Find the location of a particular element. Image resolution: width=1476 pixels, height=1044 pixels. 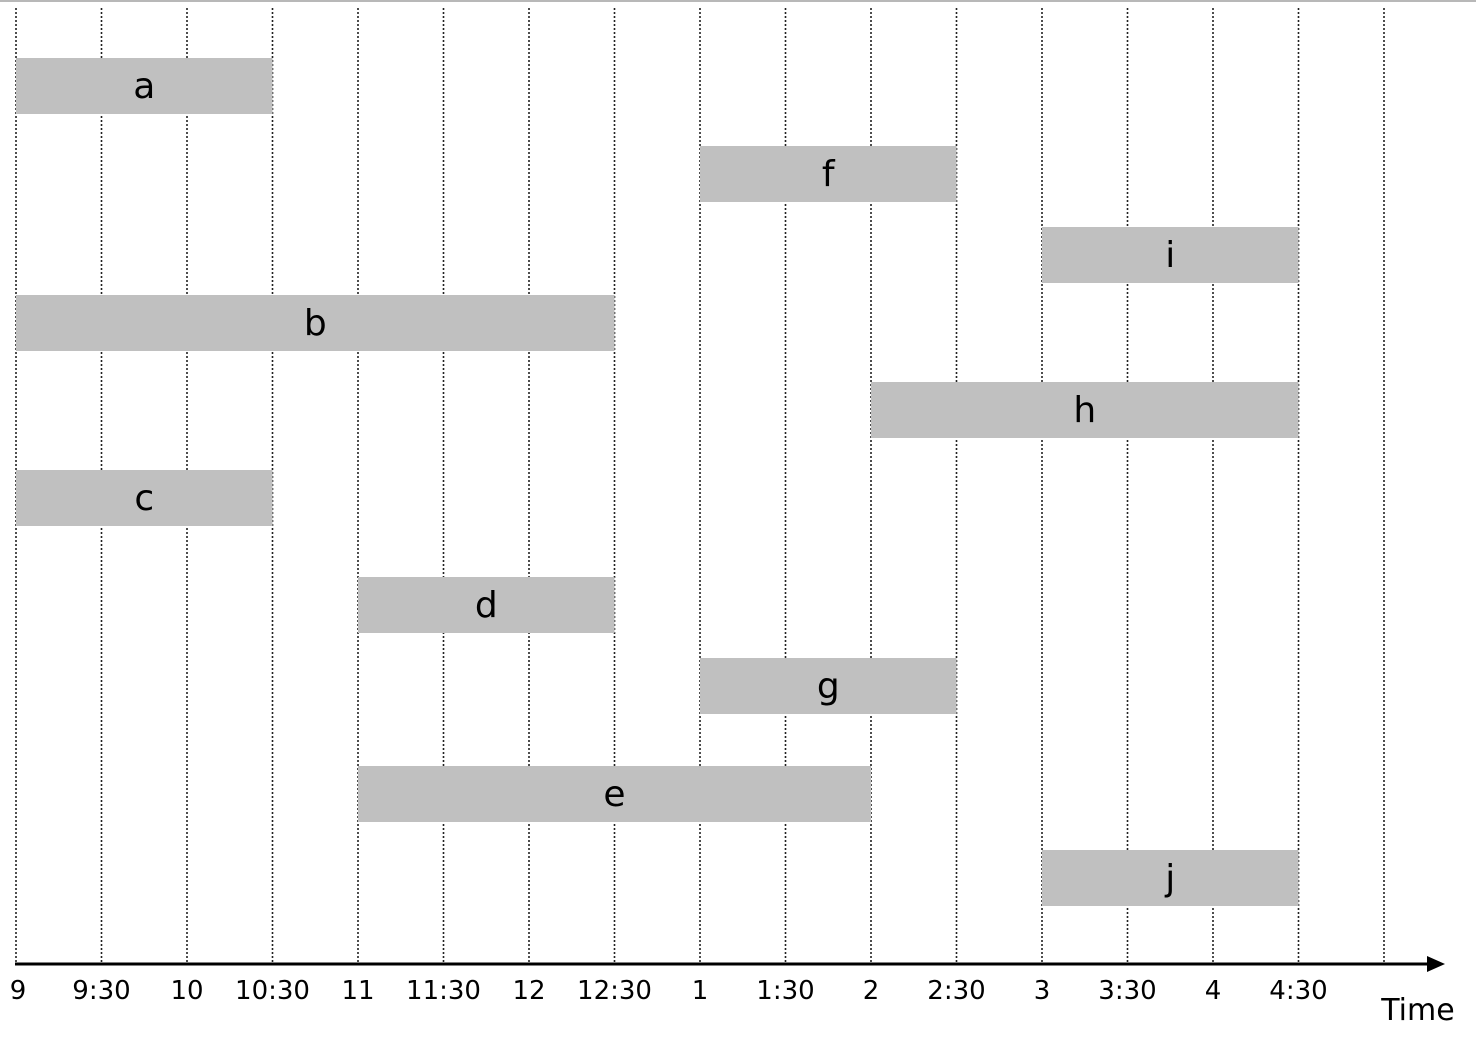

interval-label-f: f is located at coordinates (829, 174).